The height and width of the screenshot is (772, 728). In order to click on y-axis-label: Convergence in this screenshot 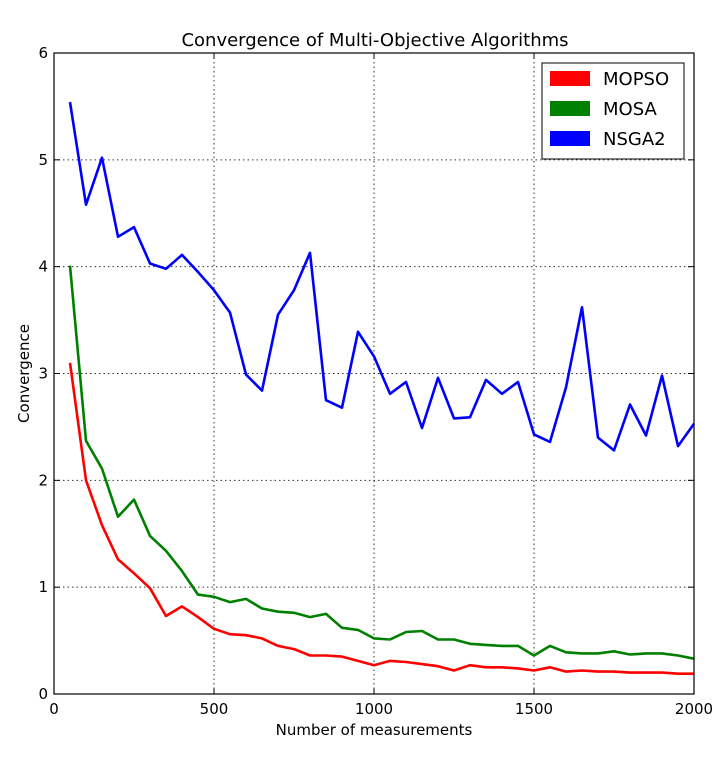, I will do `click(24, 373)`.